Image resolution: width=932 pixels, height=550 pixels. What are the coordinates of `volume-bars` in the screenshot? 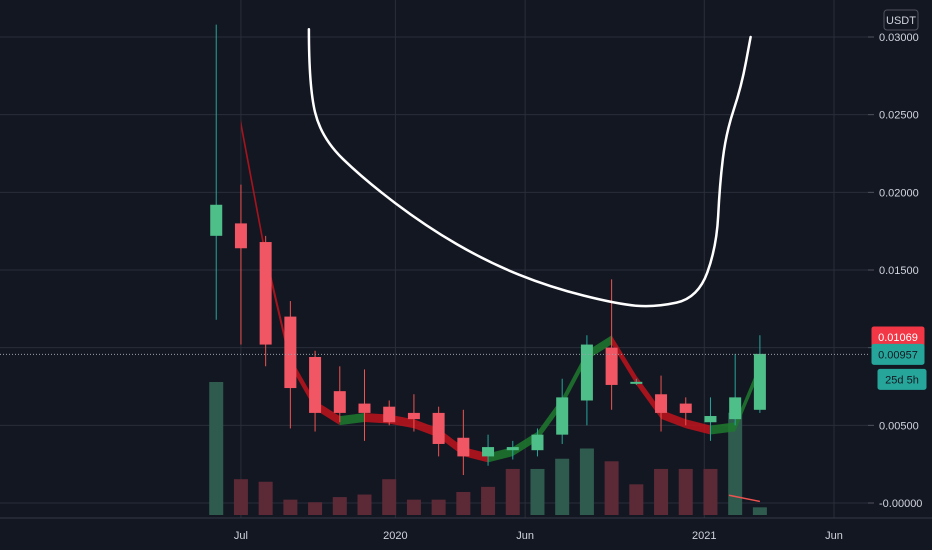 It's located at (488, 448).